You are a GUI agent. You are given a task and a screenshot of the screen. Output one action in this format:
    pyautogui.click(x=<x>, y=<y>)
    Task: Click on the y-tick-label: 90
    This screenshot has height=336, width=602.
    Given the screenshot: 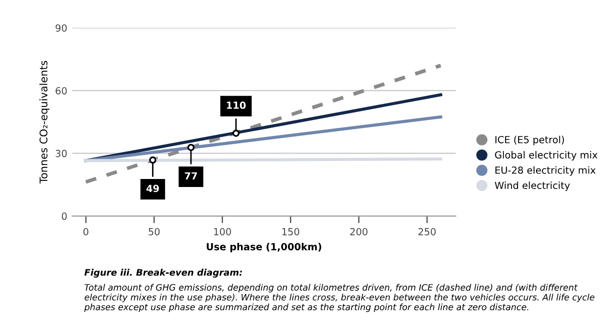 What is the action you would take?
    pyautogui.click(x=61, y=28)
    